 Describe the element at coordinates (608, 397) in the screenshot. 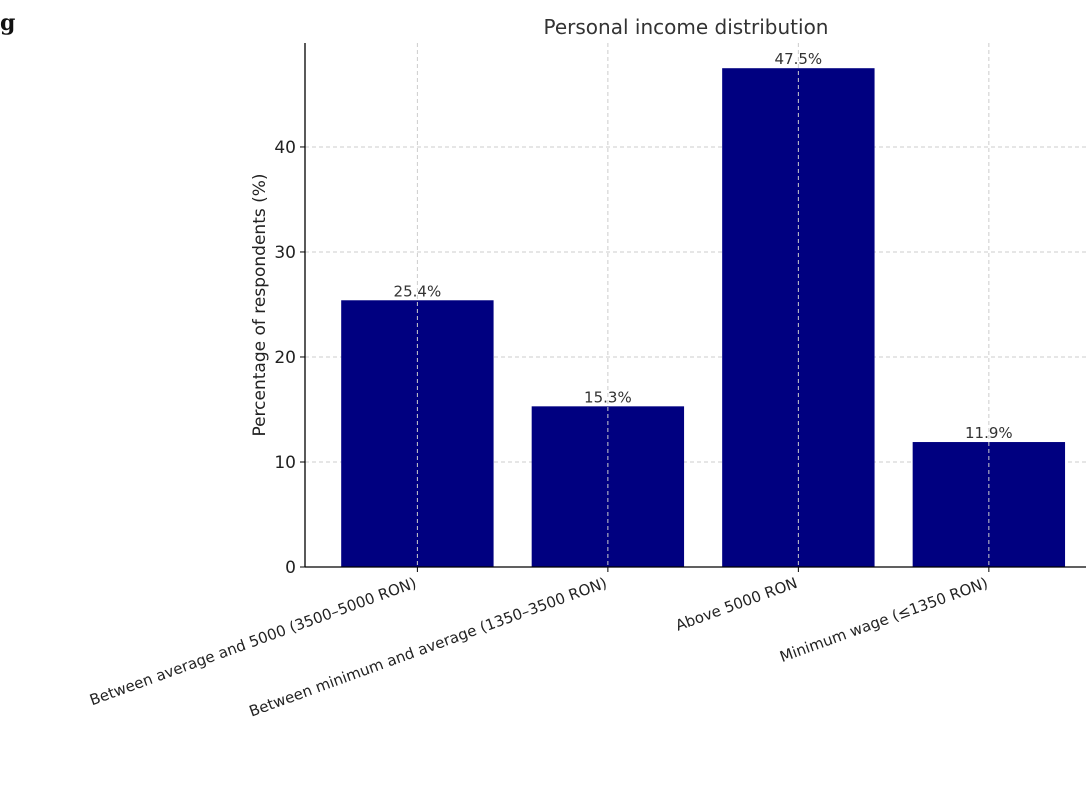

I see `data-label: 15.3%` at that location.